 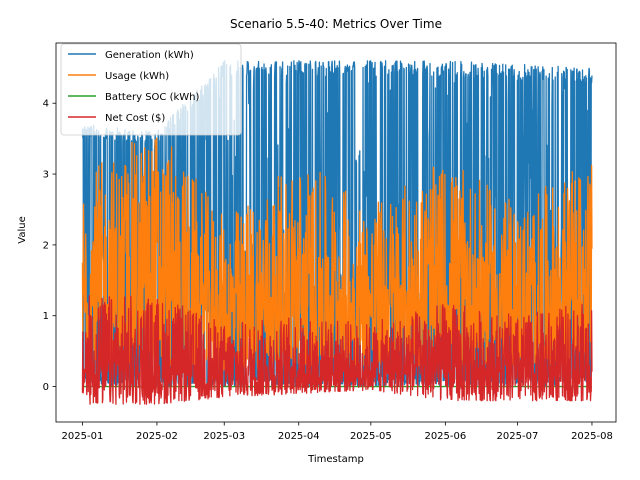 What do you see at coordinates (592, 436) in the screenshot?
I see `x-tick-label-7: 2025-08` at bounding box center [592, 436].